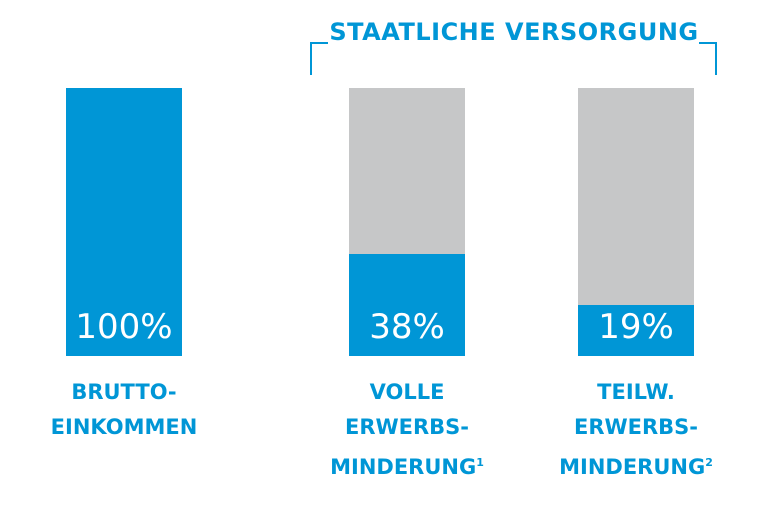 Image resolution: width=778 pixels, height=516 pixels. Describe the element at coordinates (636, 327) in the screenshot. I see `bar-value-label-3: 19%` at that location.